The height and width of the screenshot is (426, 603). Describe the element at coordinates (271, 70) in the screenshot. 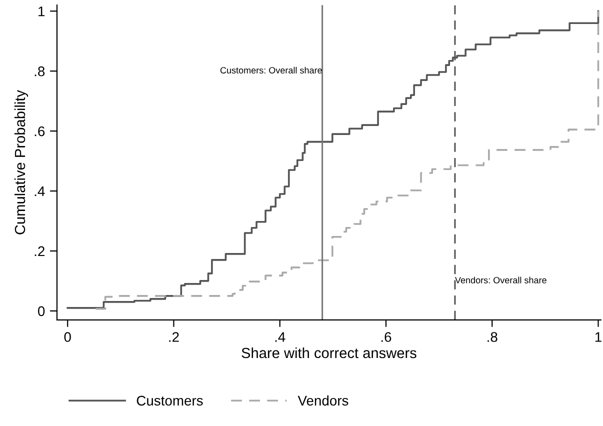

I see `annotation: Customers: Overall share` at that location.